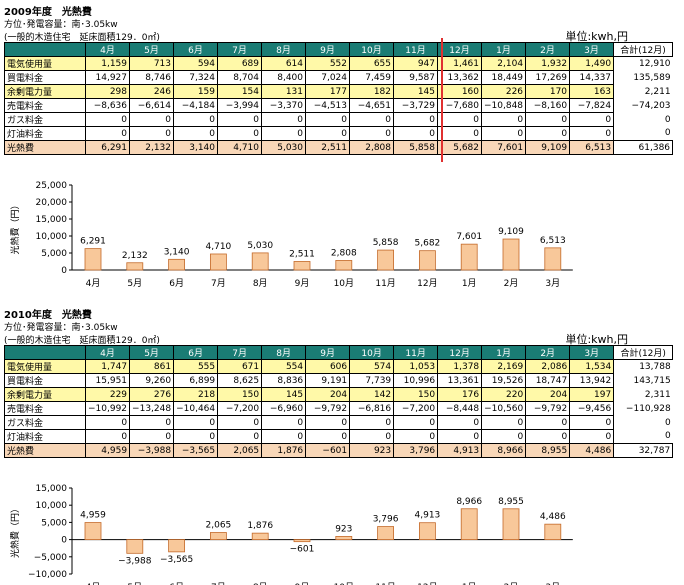 This screenshot has height=585, width=684. I want to click on value-cell: −3,565, so click(196, 450).